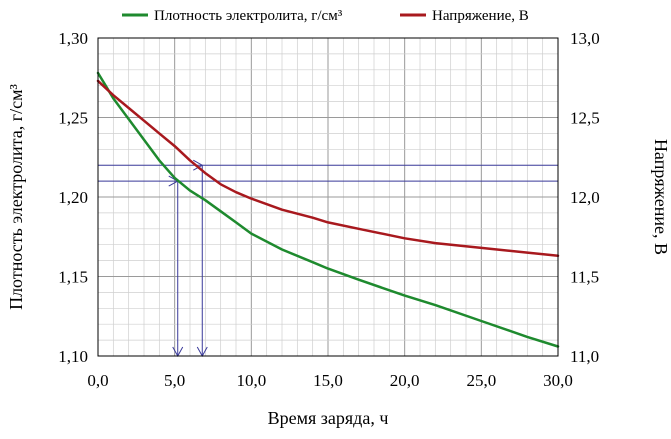 The height and width of the screenshot is (439, 671). I want to click on y-tick-label: 1,10, so click(73, 356).